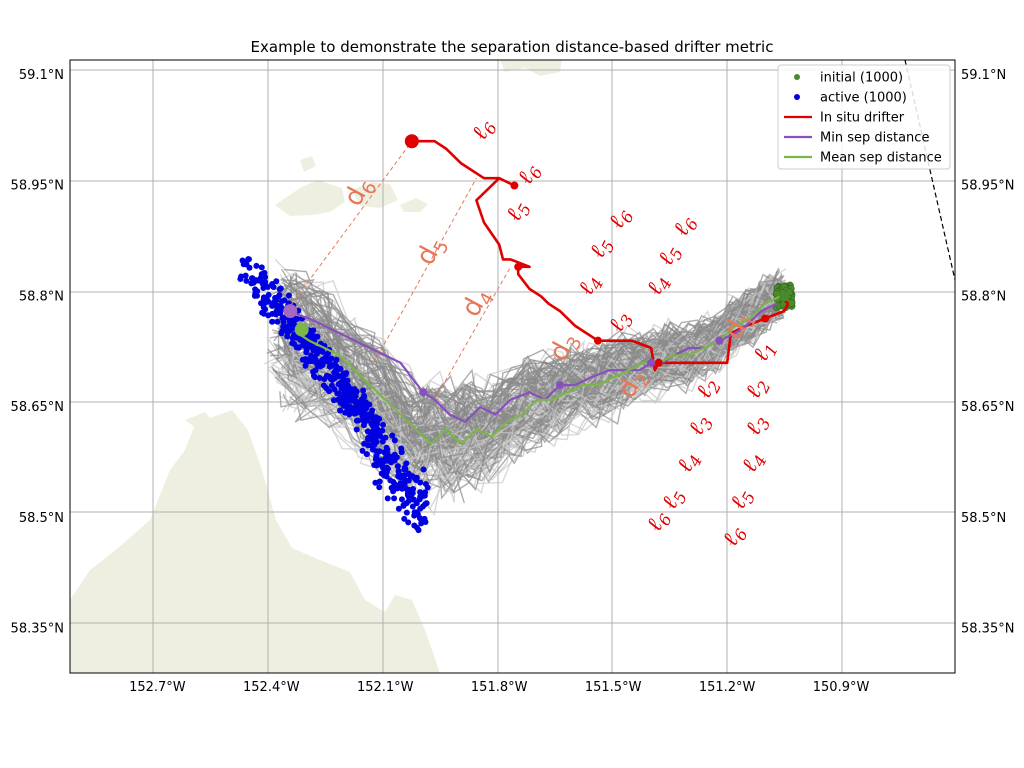 This screenshot has height=768, width=1024. I want to click on y-tick-label-right: 58.8°N, so click(983, 296).